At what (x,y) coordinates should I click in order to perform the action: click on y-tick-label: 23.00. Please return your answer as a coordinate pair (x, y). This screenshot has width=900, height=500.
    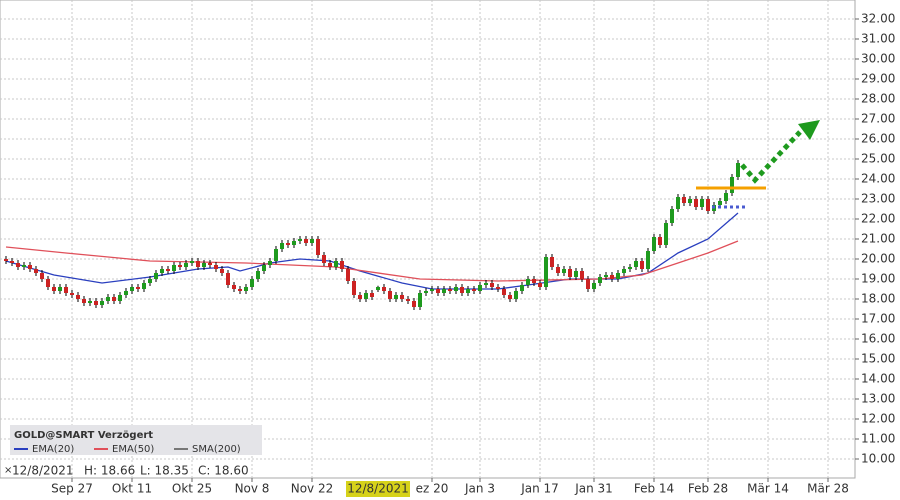
    Looking at the image, I should click on (878, 199).